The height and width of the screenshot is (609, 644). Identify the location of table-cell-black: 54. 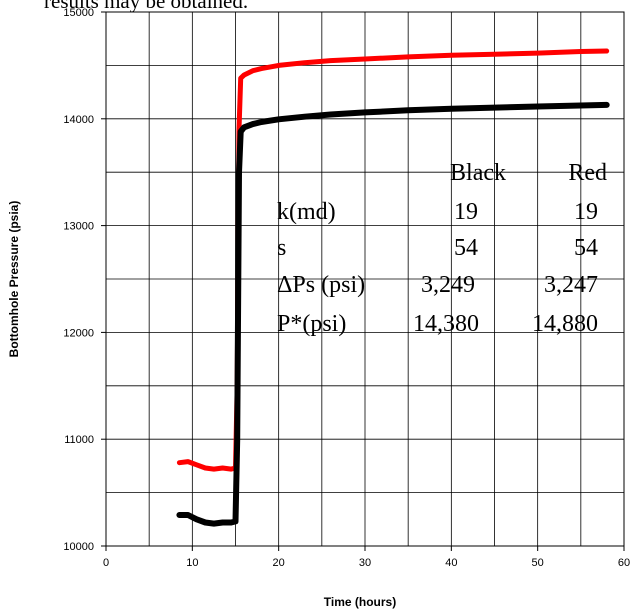
(466, 248).